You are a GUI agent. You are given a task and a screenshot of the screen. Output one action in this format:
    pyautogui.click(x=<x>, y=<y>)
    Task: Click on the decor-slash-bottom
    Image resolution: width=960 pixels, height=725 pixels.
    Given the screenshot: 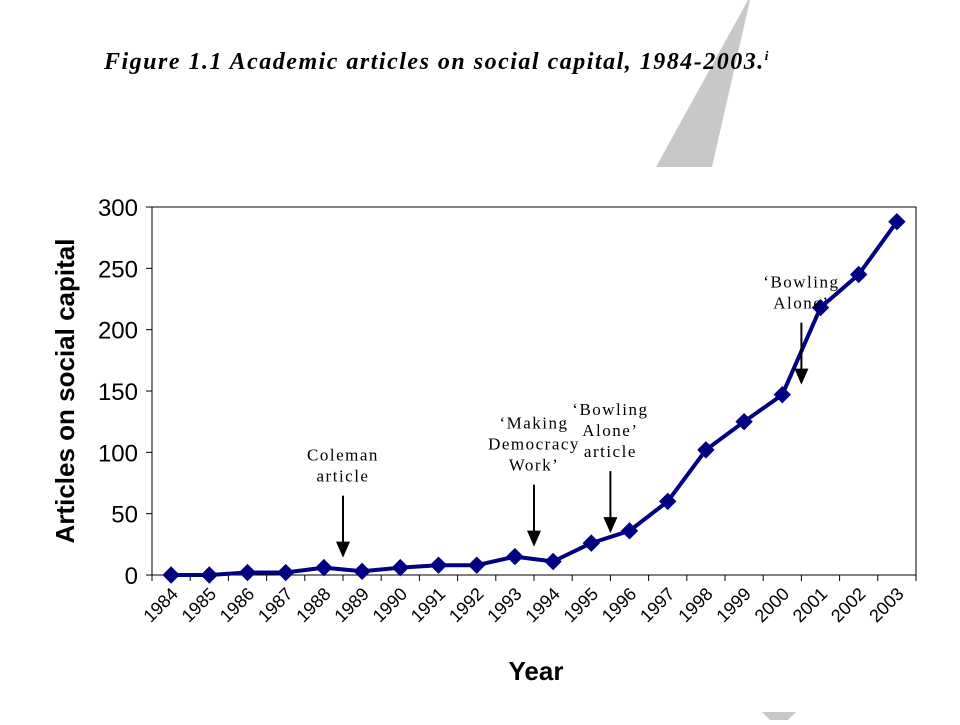 What is the action you would take?
    pyautogui.click(x=779, y=716)
    